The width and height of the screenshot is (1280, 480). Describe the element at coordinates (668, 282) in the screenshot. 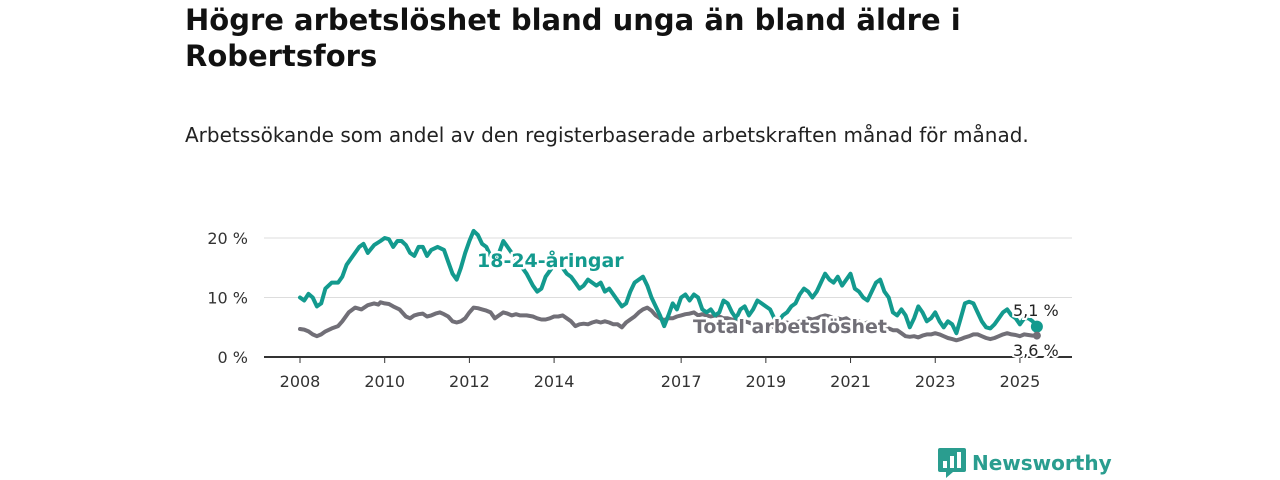

I see `youth-series-line` at that location.